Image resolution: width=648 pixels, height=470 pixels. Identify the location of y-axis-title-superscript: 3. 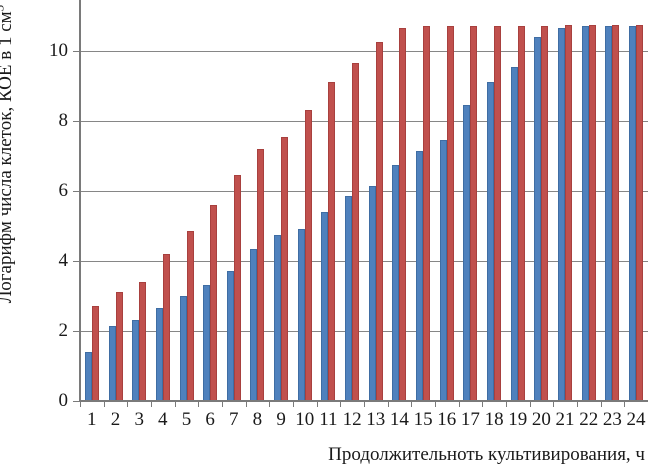
(3, 8).